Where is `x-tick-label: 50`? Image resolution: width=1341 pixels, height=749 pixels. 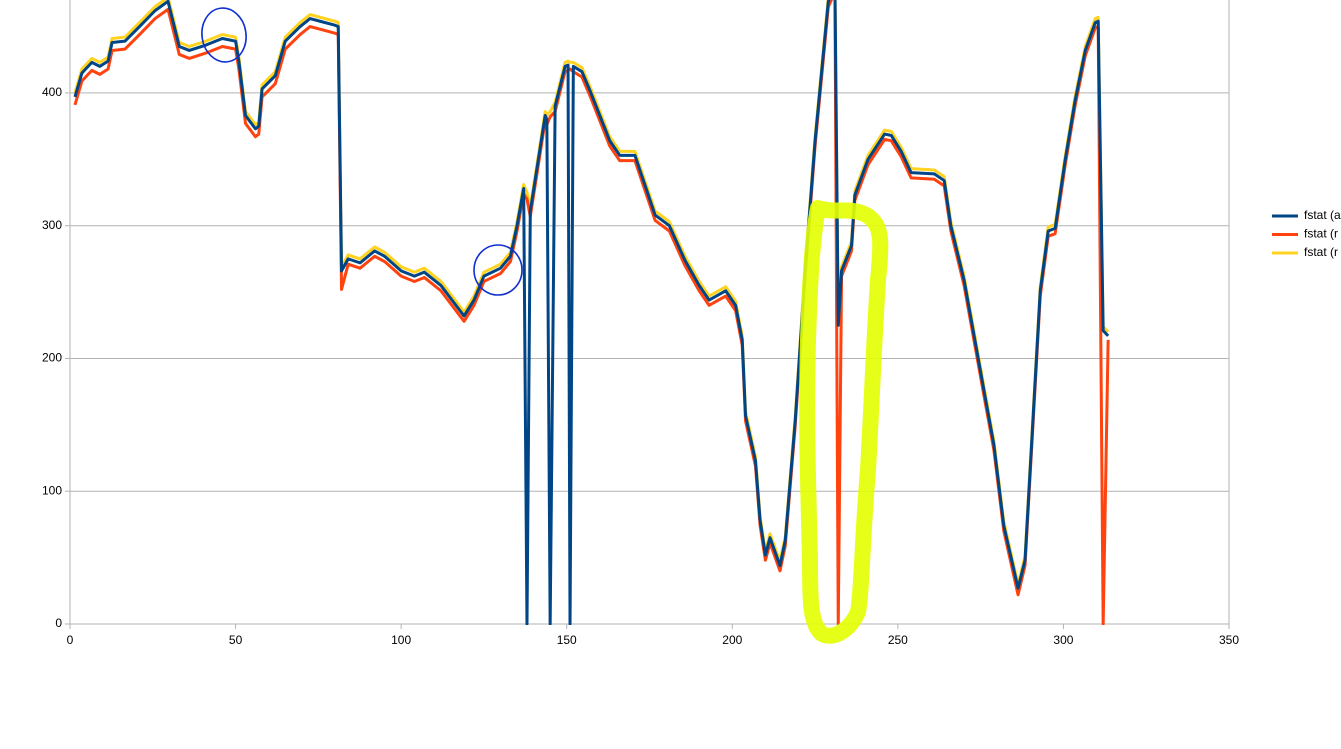 x-tick-label: 50 is located at coordinates (236, 640).